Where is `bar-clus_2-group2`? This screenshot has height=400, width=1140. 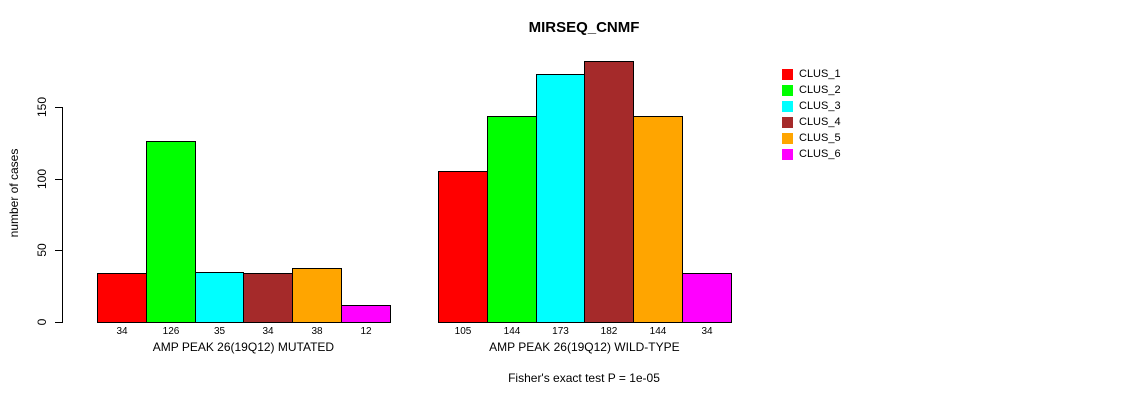
bar-clus_2-group2 is located at coordinates (512, 219).